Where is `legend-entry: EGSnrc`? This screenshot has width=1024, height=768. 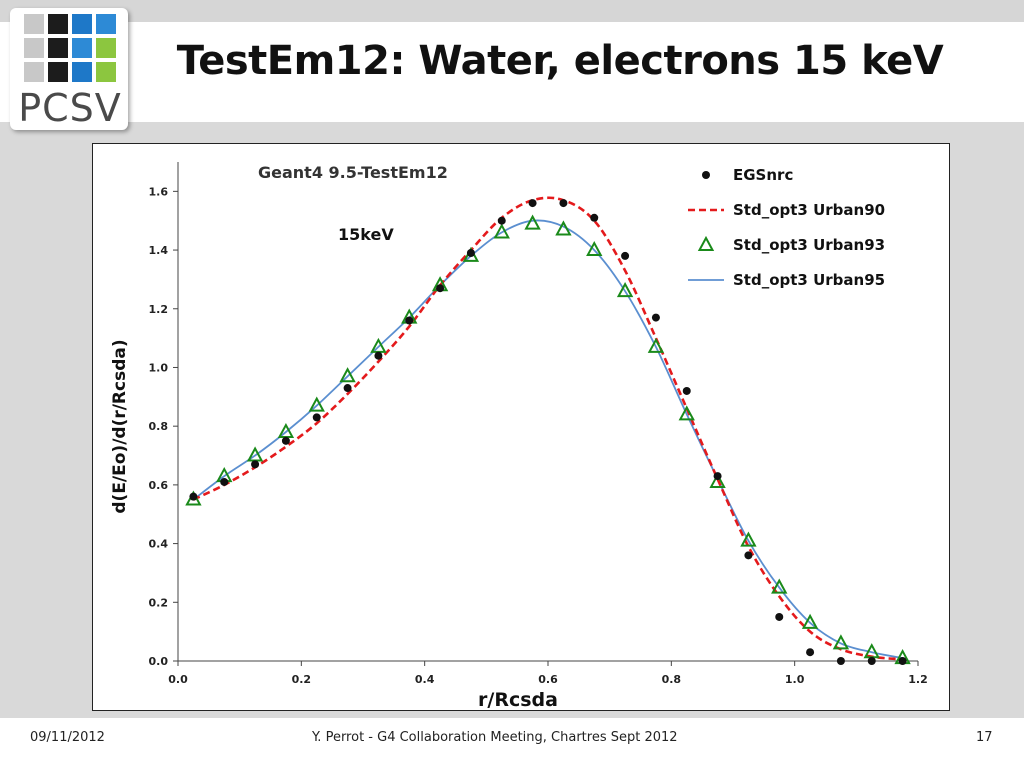 legend-entry: EGSnrc is located at coordinates (763, 175).